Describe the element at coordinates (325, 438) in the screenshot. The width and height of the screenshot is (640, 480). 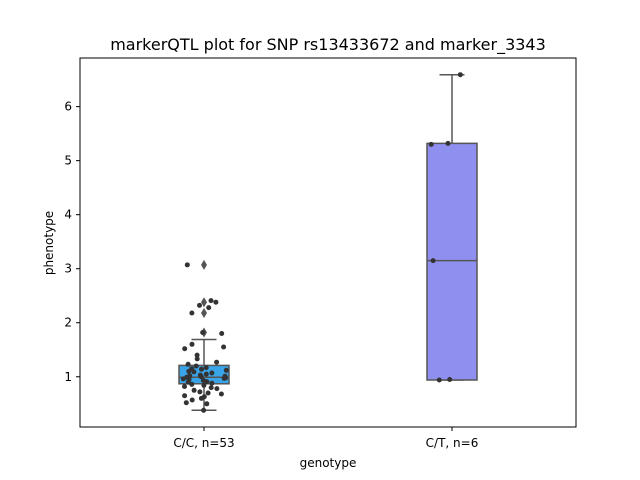
I see `x-axis: C/C, n=53 C/T, n=6` at that location.